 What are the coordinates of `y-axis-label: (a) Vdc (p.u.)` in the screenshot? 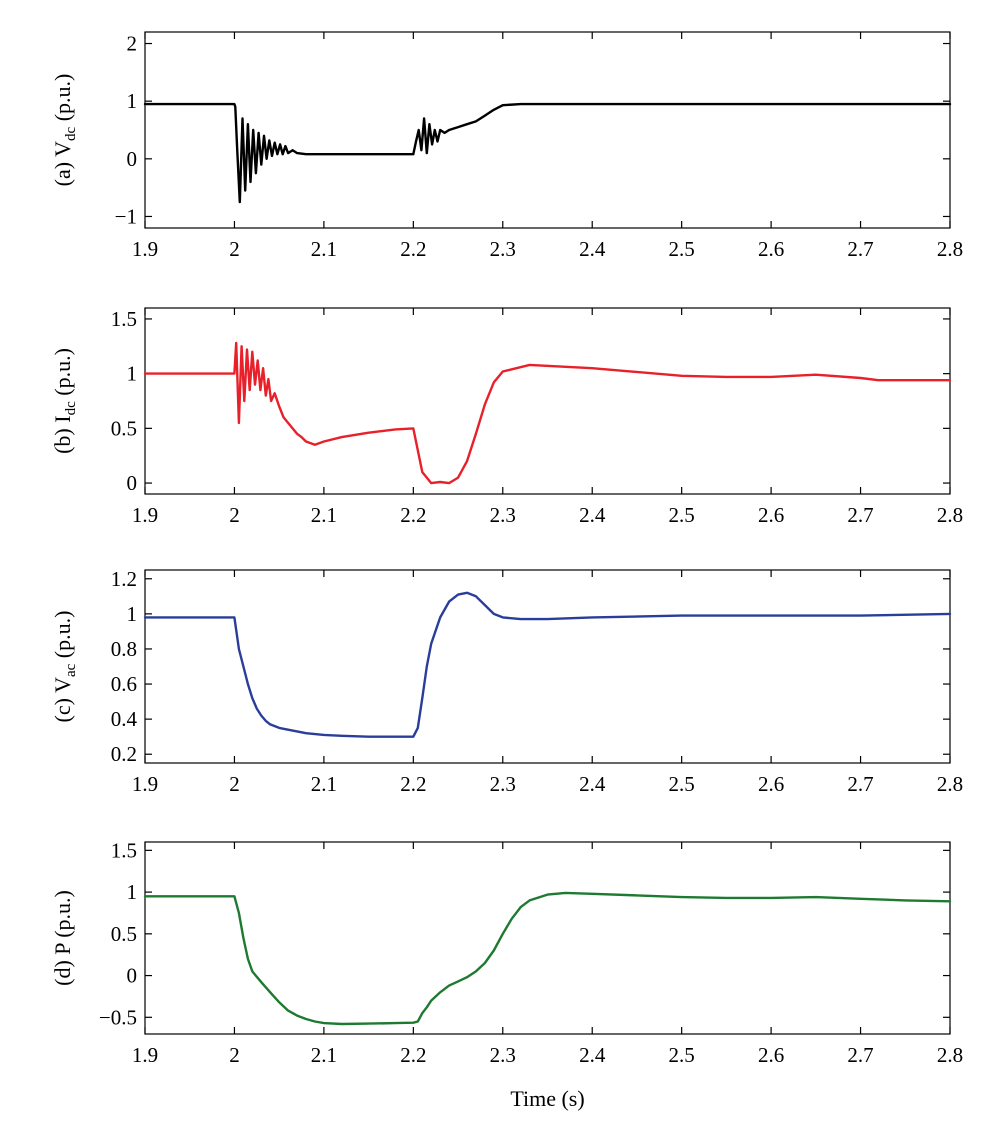 It's located at (64, 130).